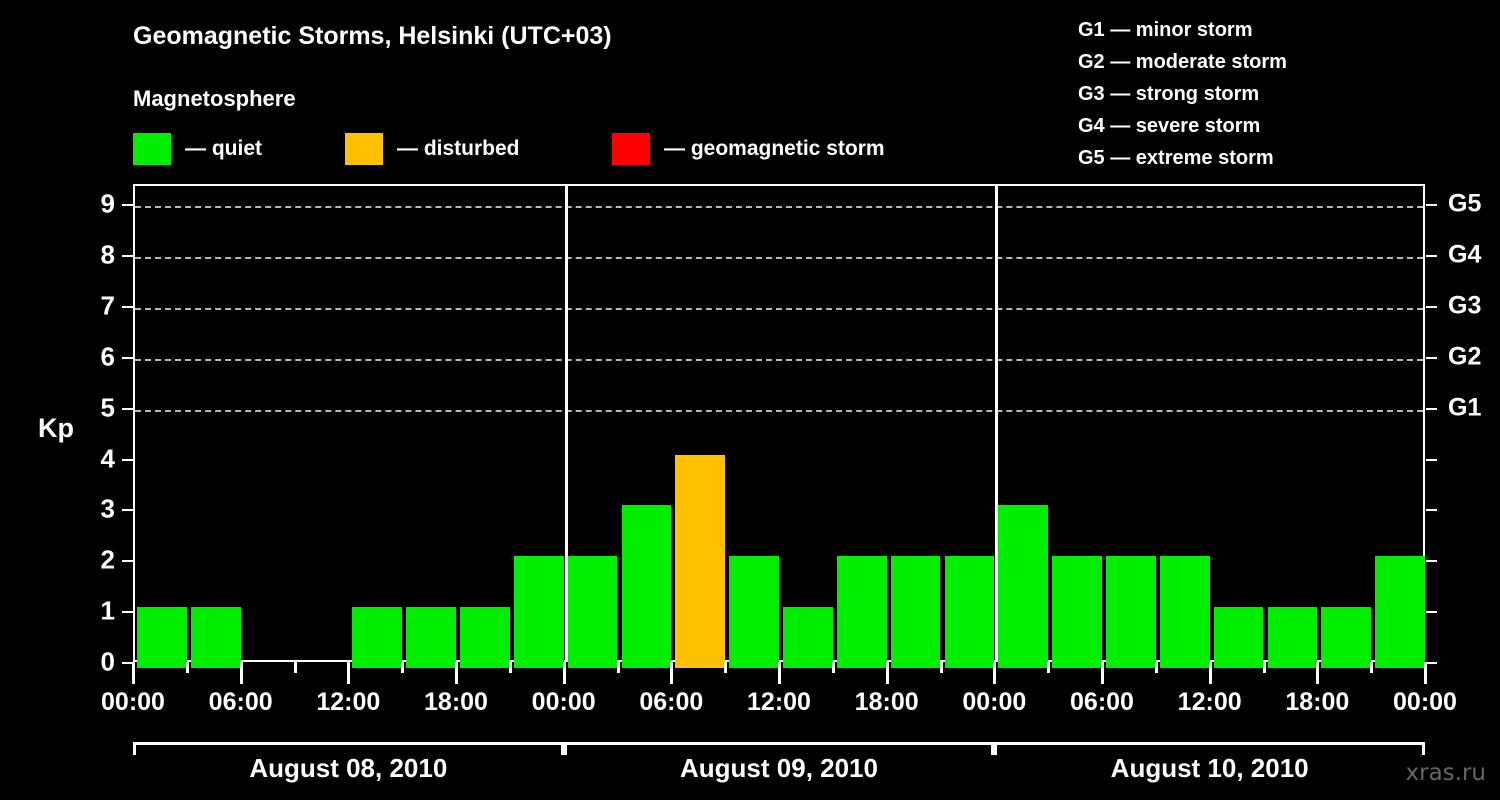 Image resolution: width=1500 pixels, height=800 pixels. I want to click on y-tick-label-6: 6, so click(107, 356).